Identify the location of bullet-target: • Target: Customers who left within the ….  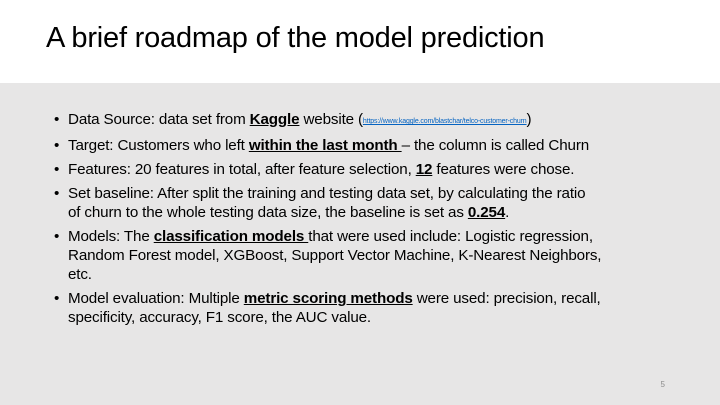
(364, 145).